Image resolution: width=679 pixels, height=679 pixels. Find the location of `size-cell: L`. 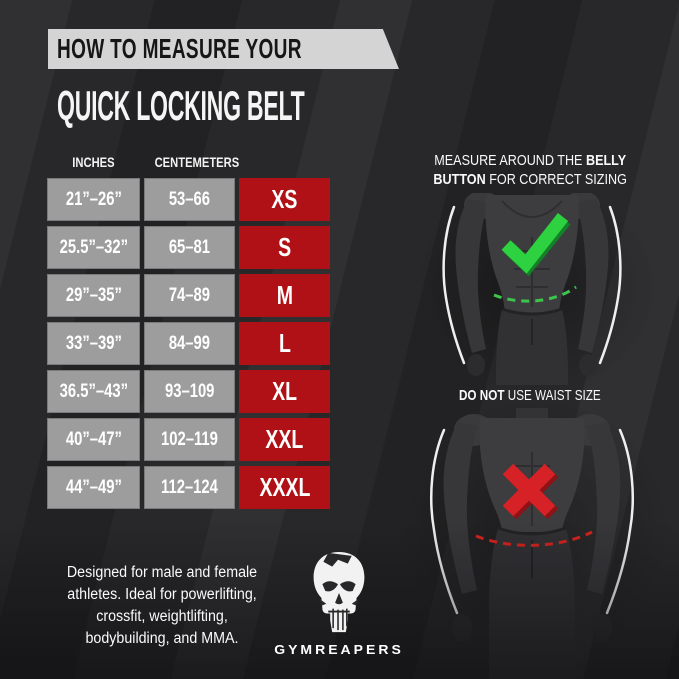

size-cell: L is located at coordinates (284, 343).